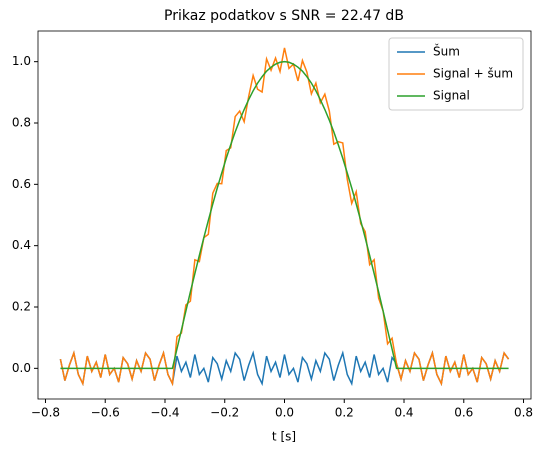  Describe the element at coordinates (446, 51) in the screenshot. I see `legend-label: Šum` at that location.